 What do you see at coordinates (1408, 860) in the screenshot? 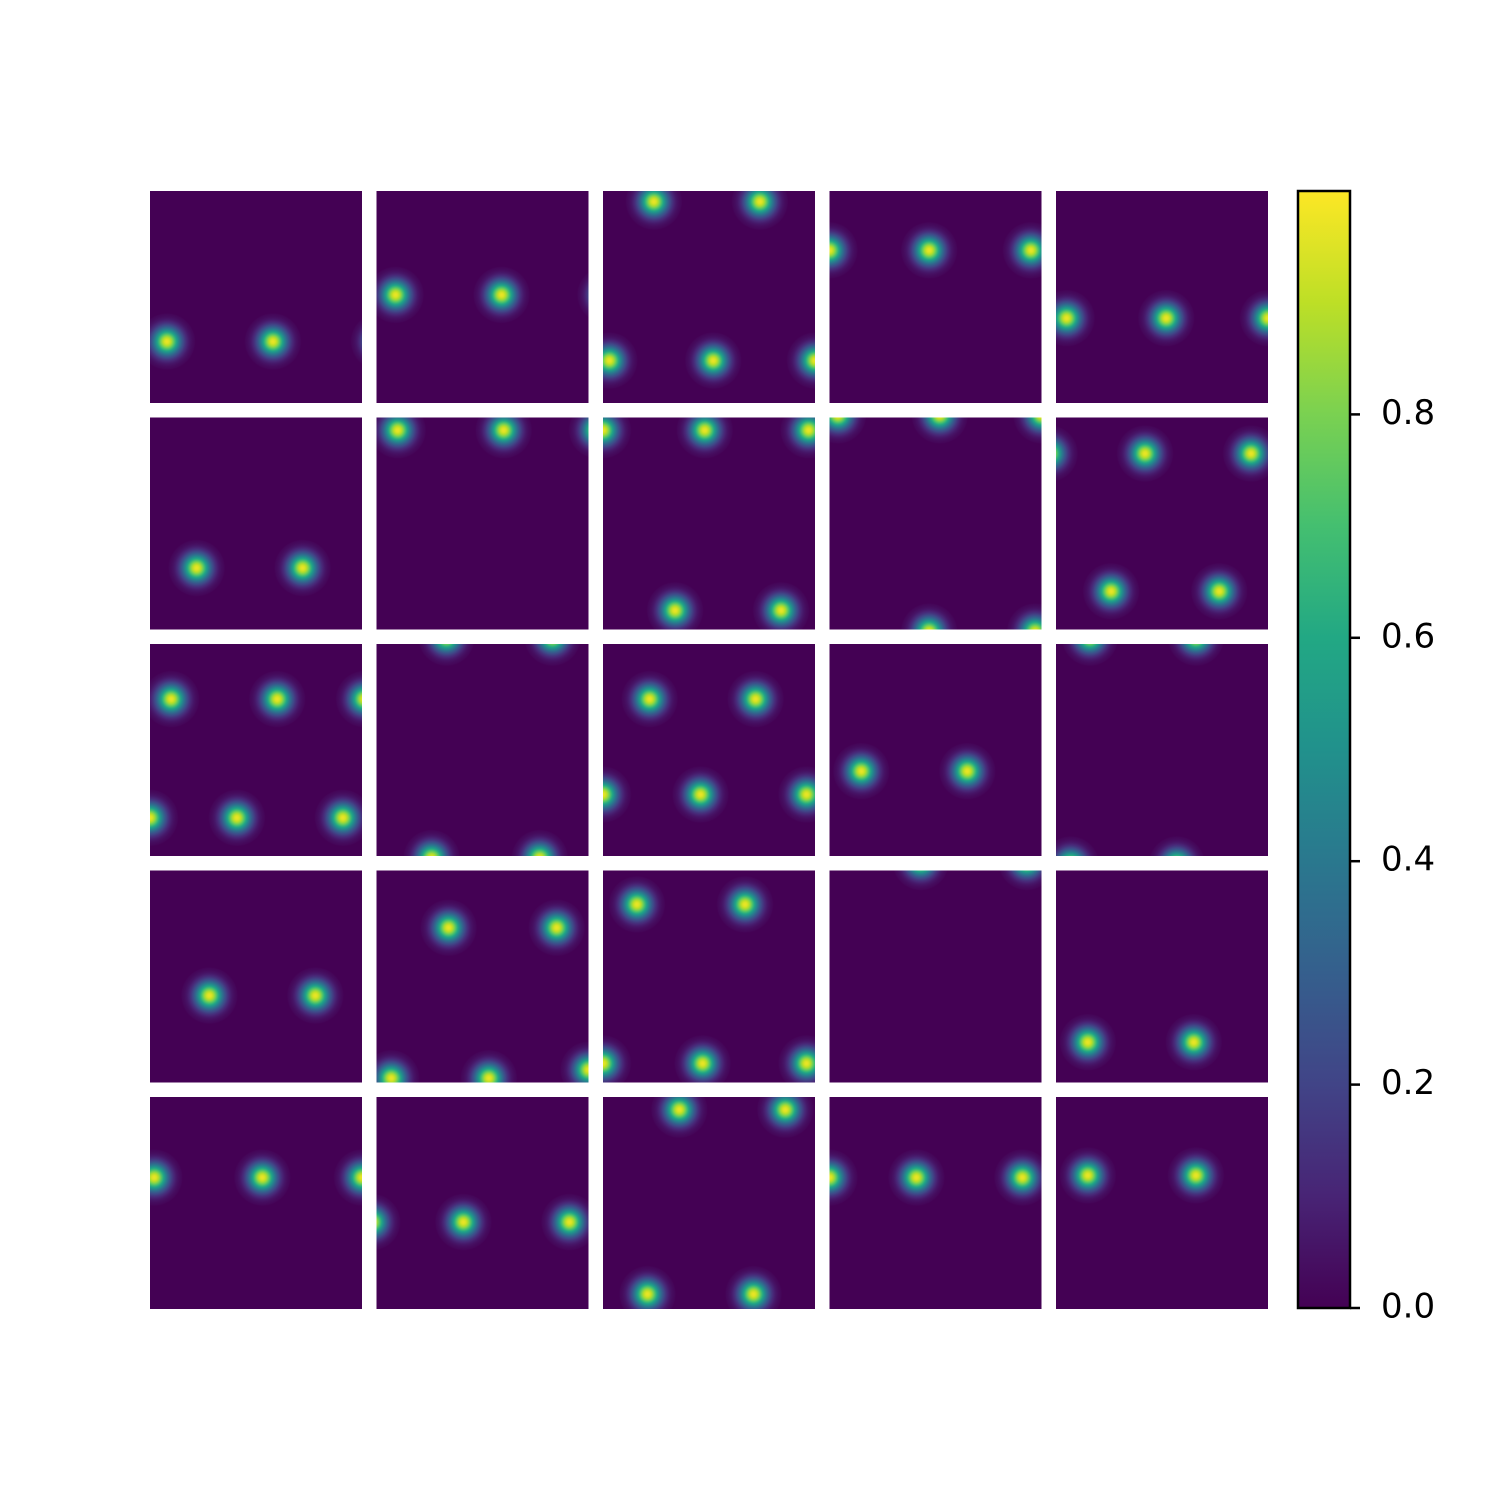
I see `colorbar-tick-label: 0.4` at bounding box center [1408, 860].